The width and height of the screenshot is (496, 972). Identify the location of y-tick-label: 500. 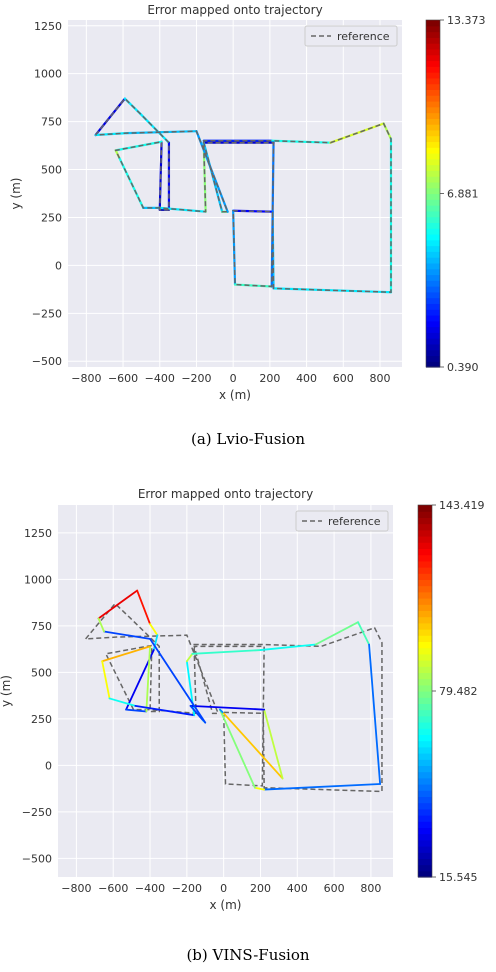
(51, 170).